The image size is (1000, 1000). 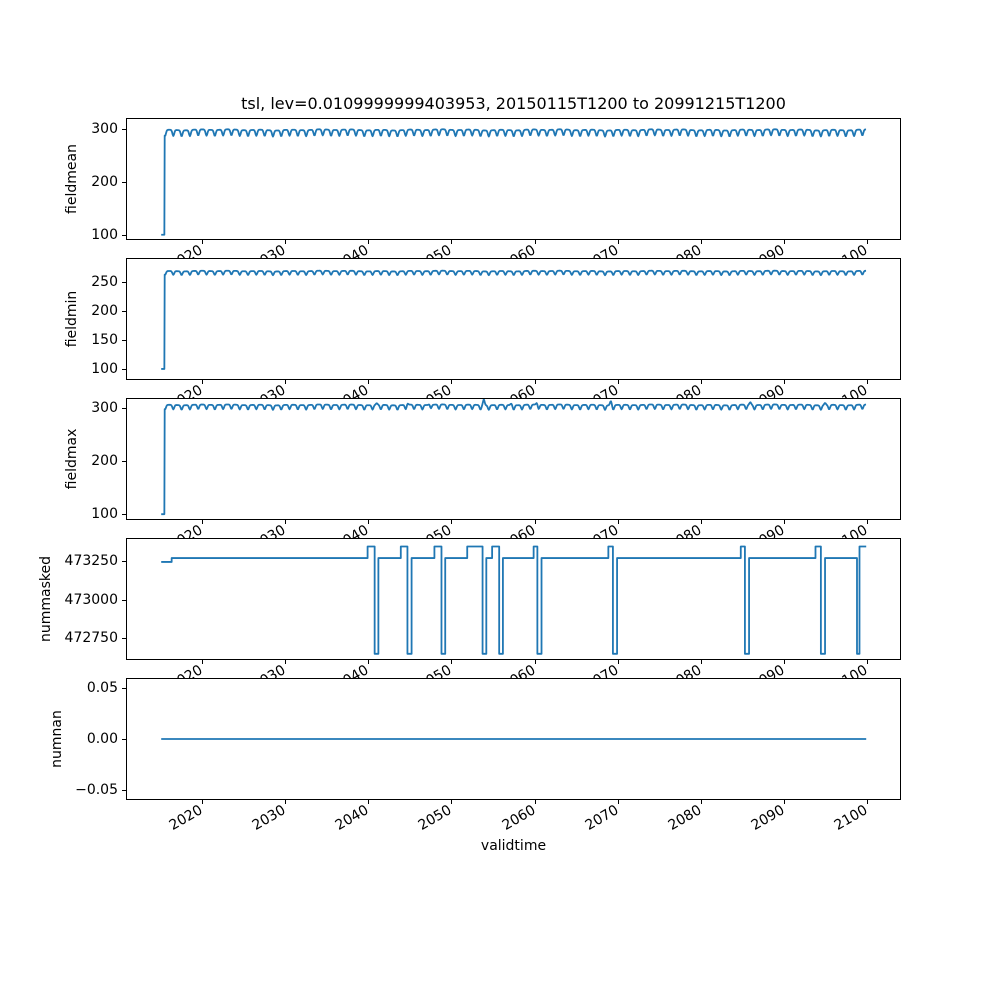 I want to click on subplot-nummasked, so click(x=513, y=599).